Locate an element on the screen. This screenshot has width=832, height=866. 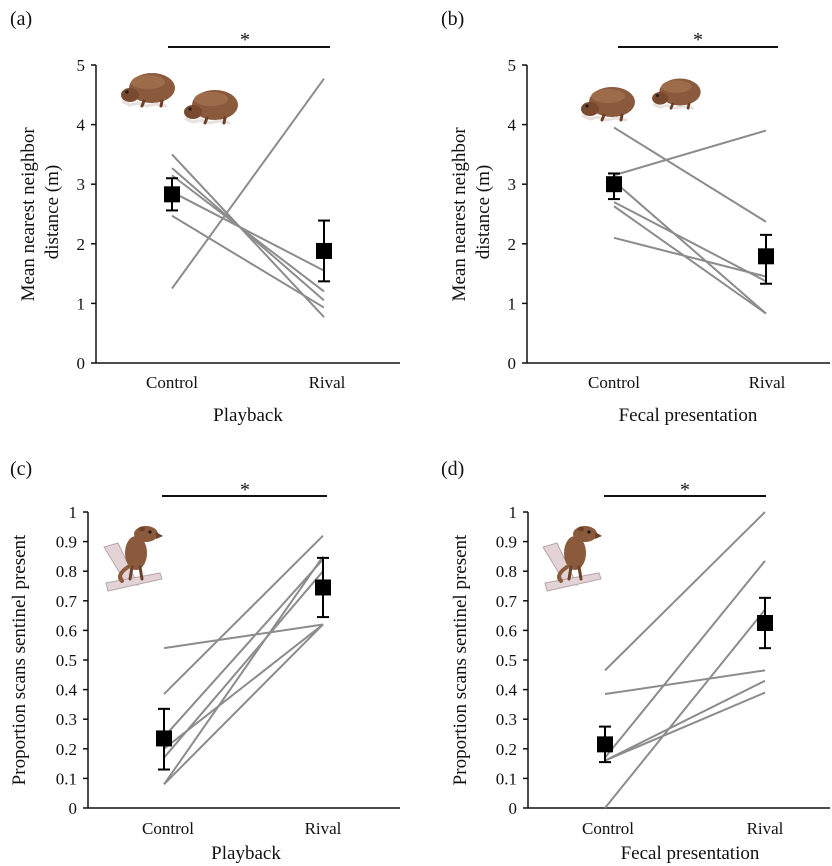
panel-label-b: (b) is located at coordinates (452, 19).